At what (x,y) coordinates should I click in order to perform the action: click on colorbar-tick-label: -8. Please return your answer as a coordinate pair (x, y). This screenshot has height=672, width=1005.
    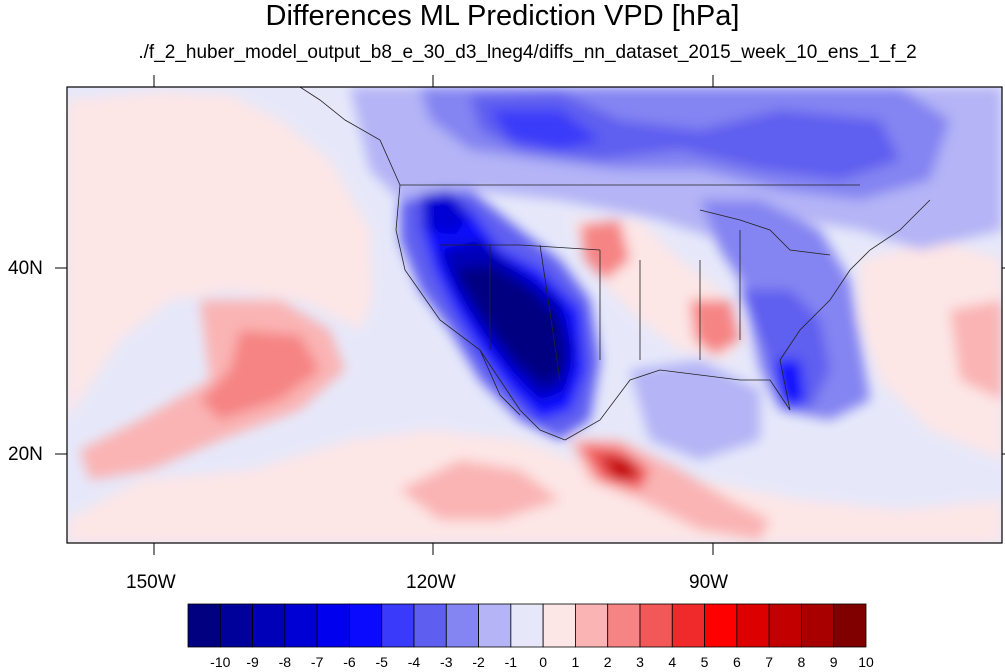
    Looking at the image, I should click on (285, 662).